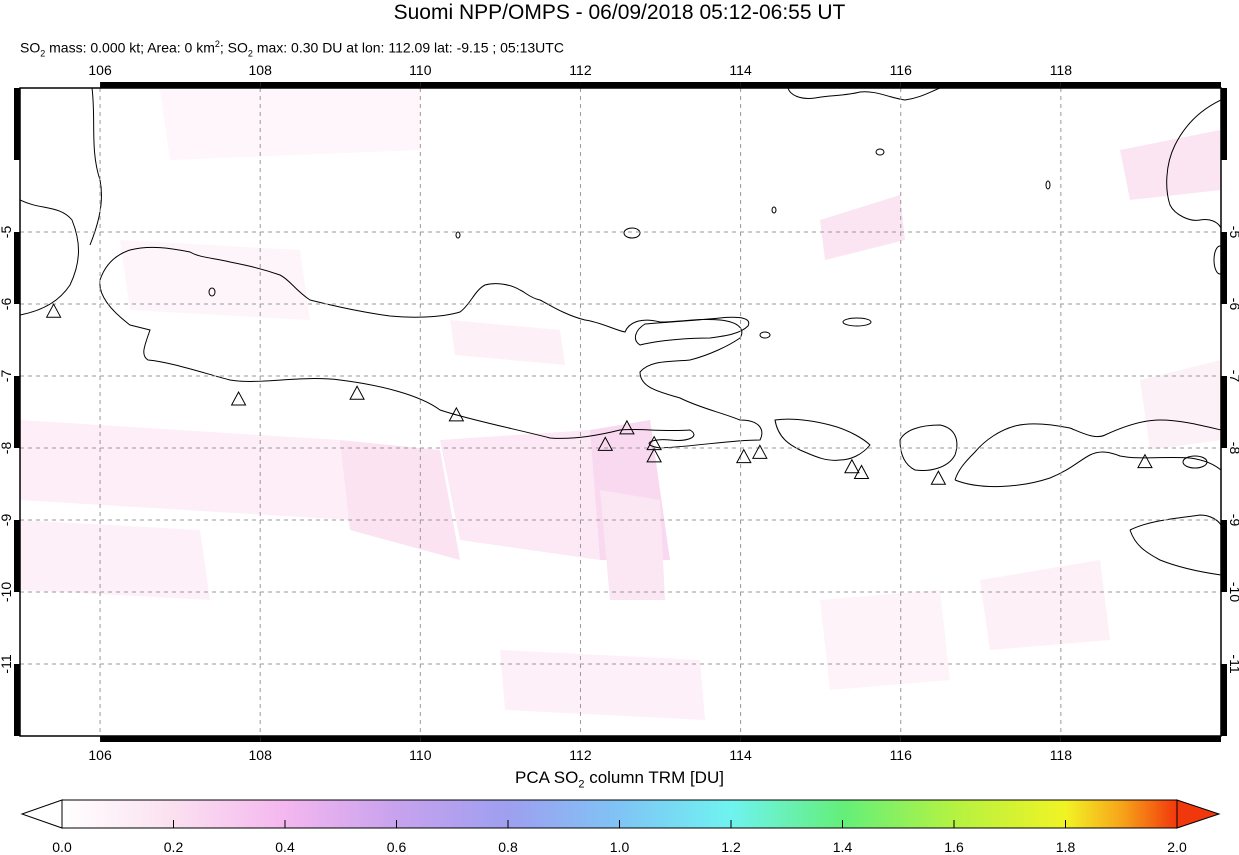  What do you see at coordinates (928, 447) in the screenshot?
I see `coast-lombok` at bounding box center [928, 447].